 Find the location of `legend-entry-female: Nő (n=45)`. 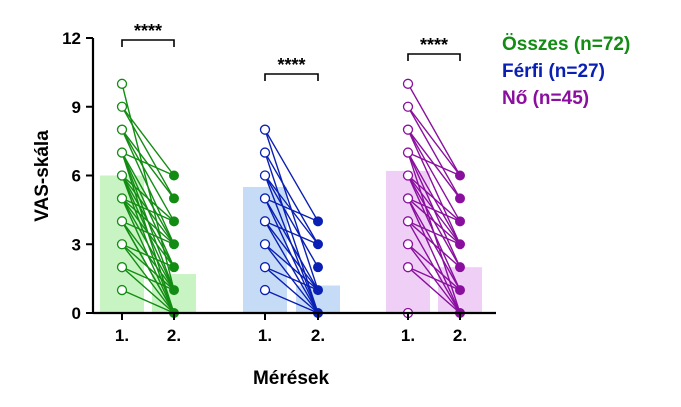

legend-entry-female: Nő (n=45) is located at coordinates (545, 98).